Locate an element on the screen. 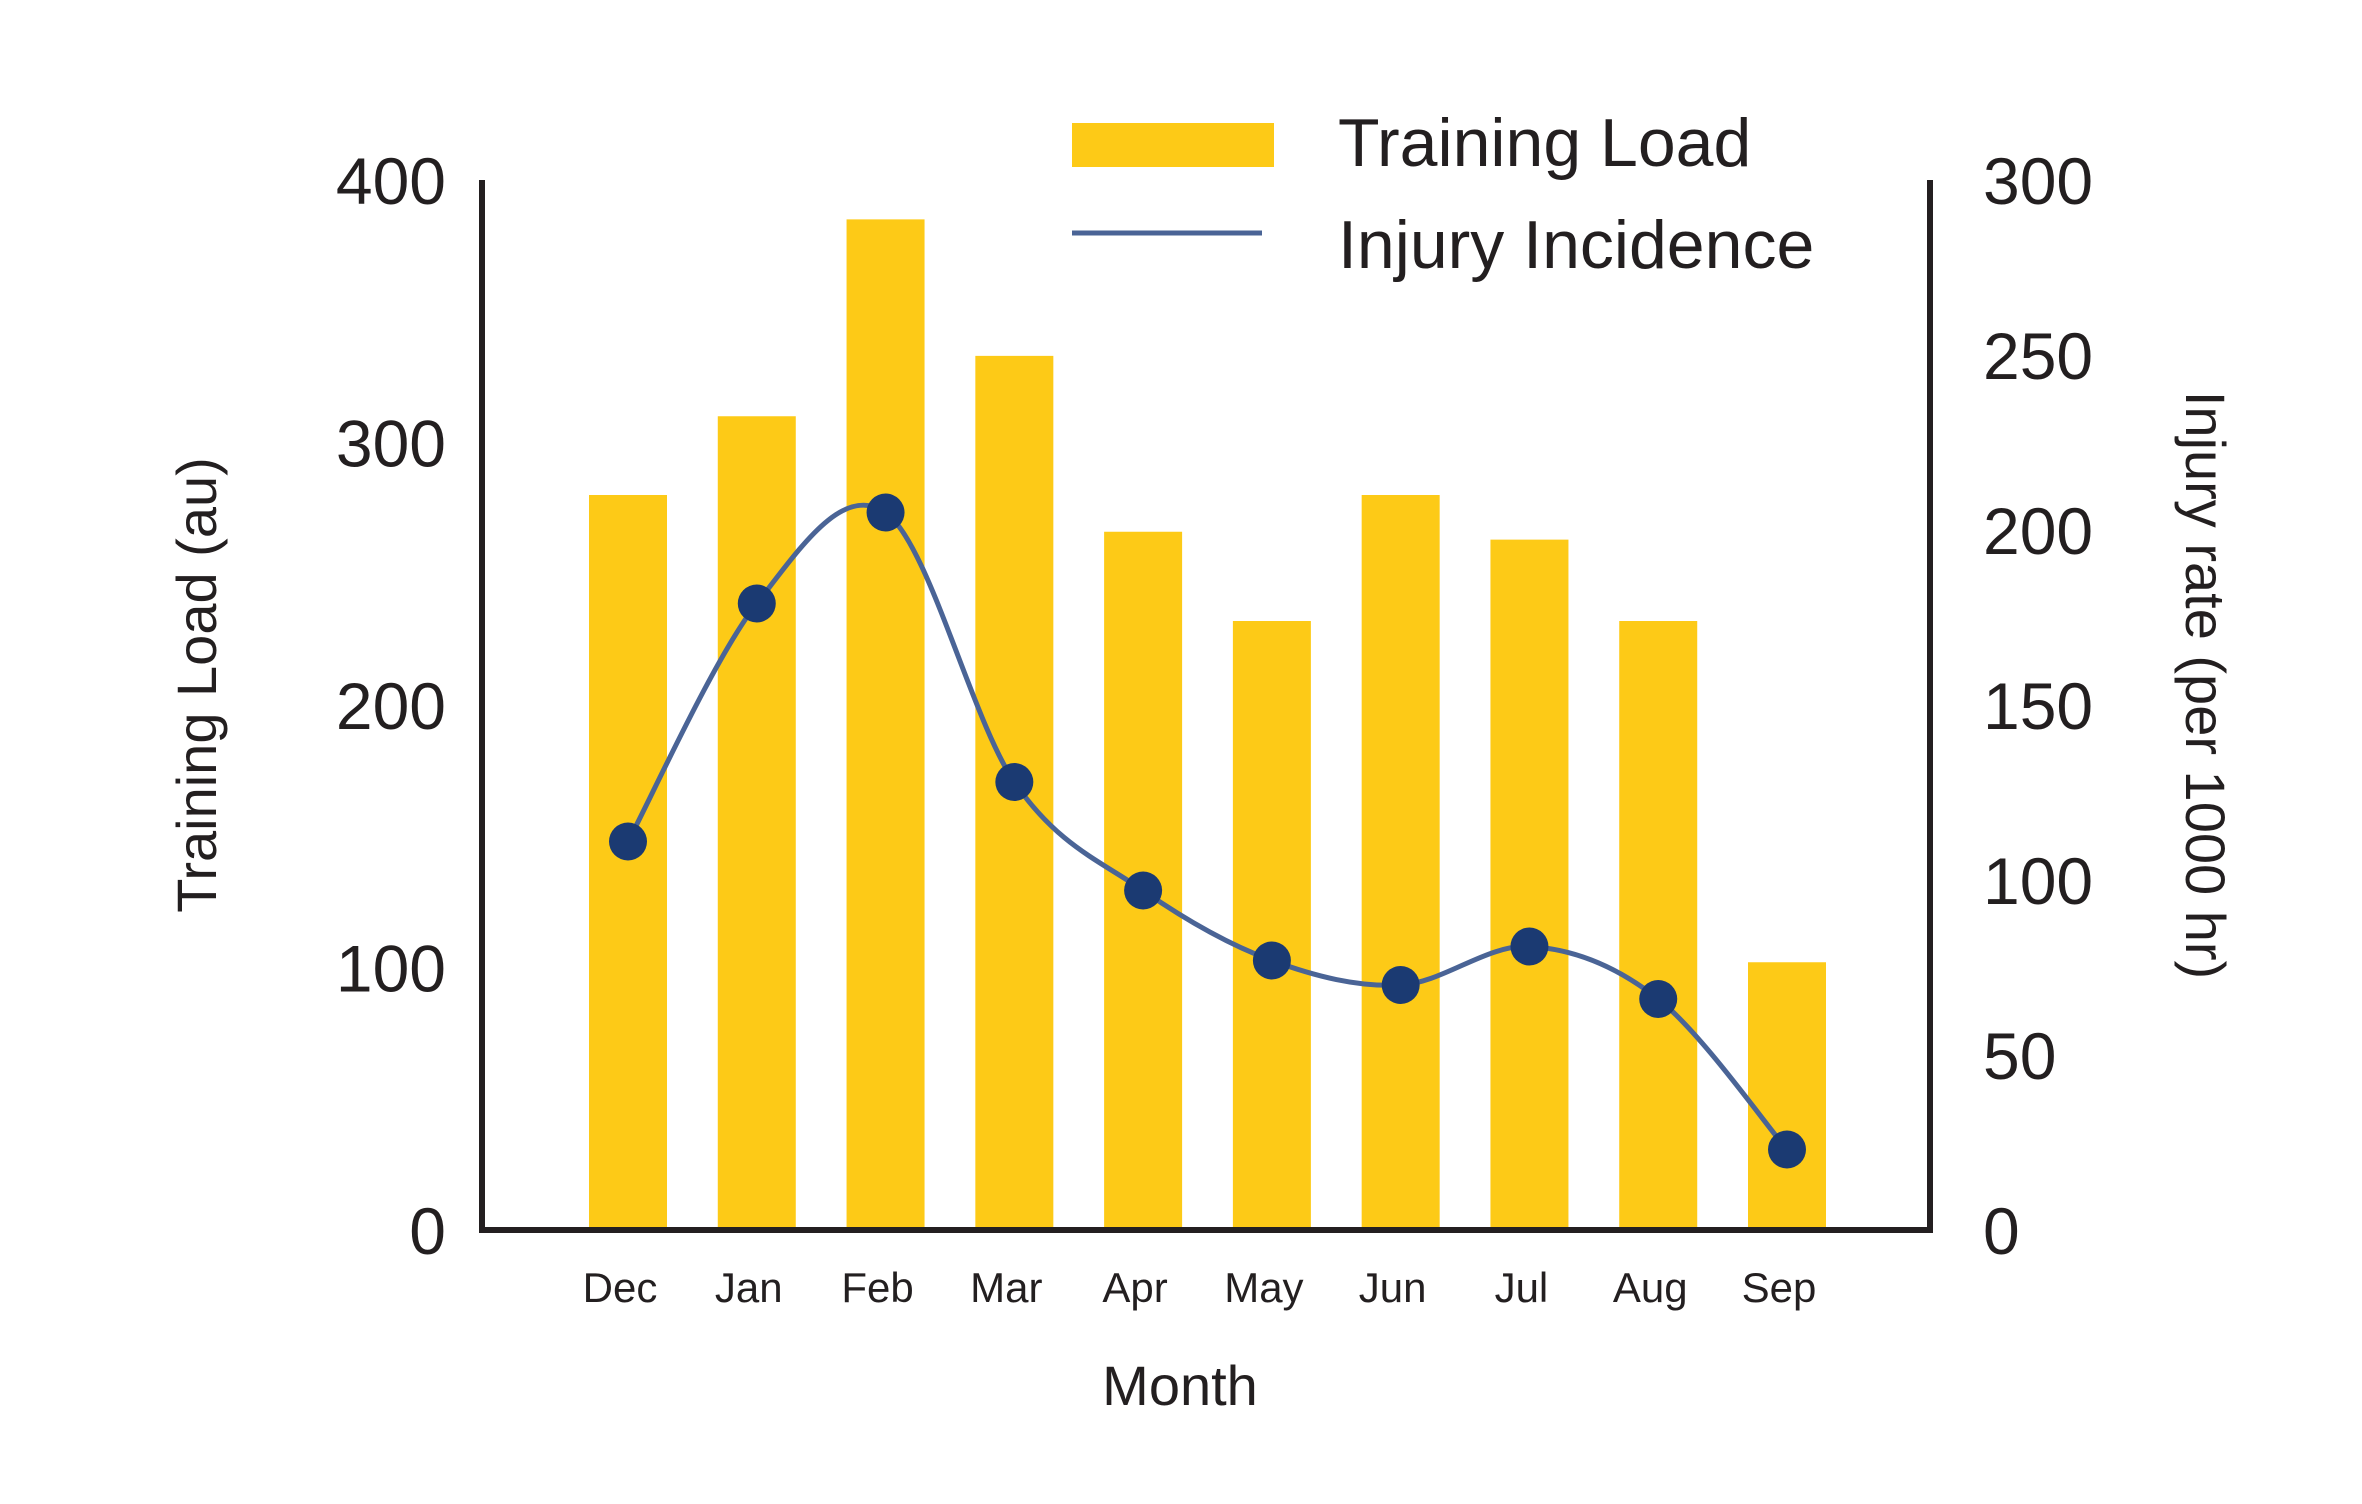 This screenshot has width=2362, height=1504. legend-injury-incidence-label: Injury Incidence is located at coordinates (1576, 245).